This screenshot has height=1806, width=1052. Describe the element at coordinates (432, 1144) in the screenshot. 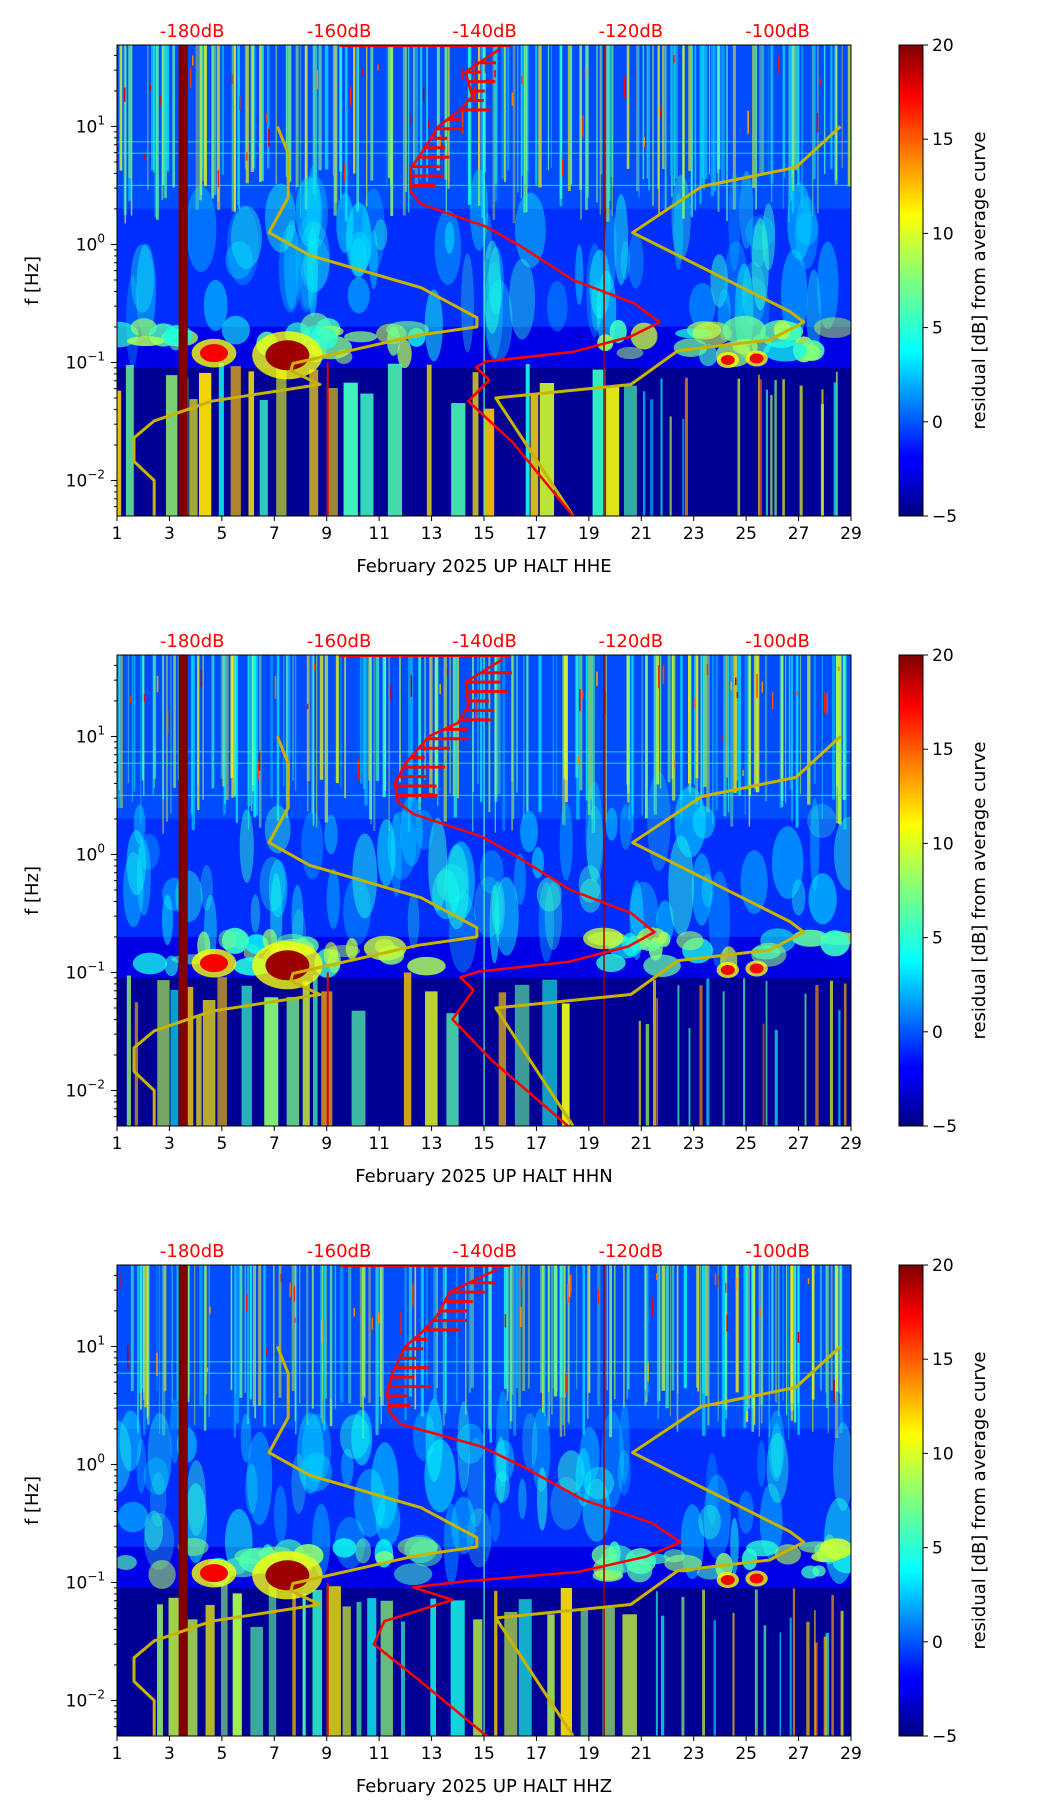

I see `x-tick-label: 13` at that location.